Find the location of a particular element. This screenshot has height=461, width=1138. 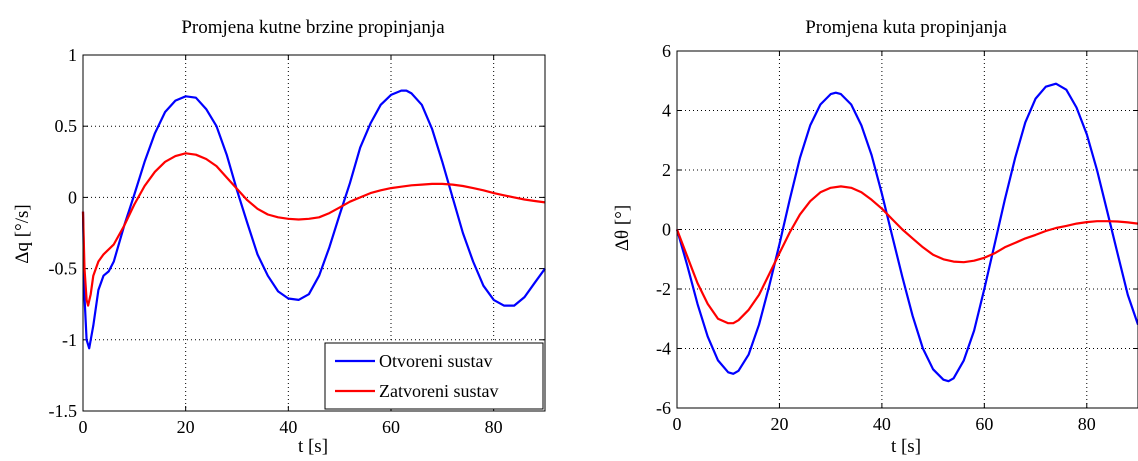

y-tick-label: -4 is located at coordinates (663, 349).